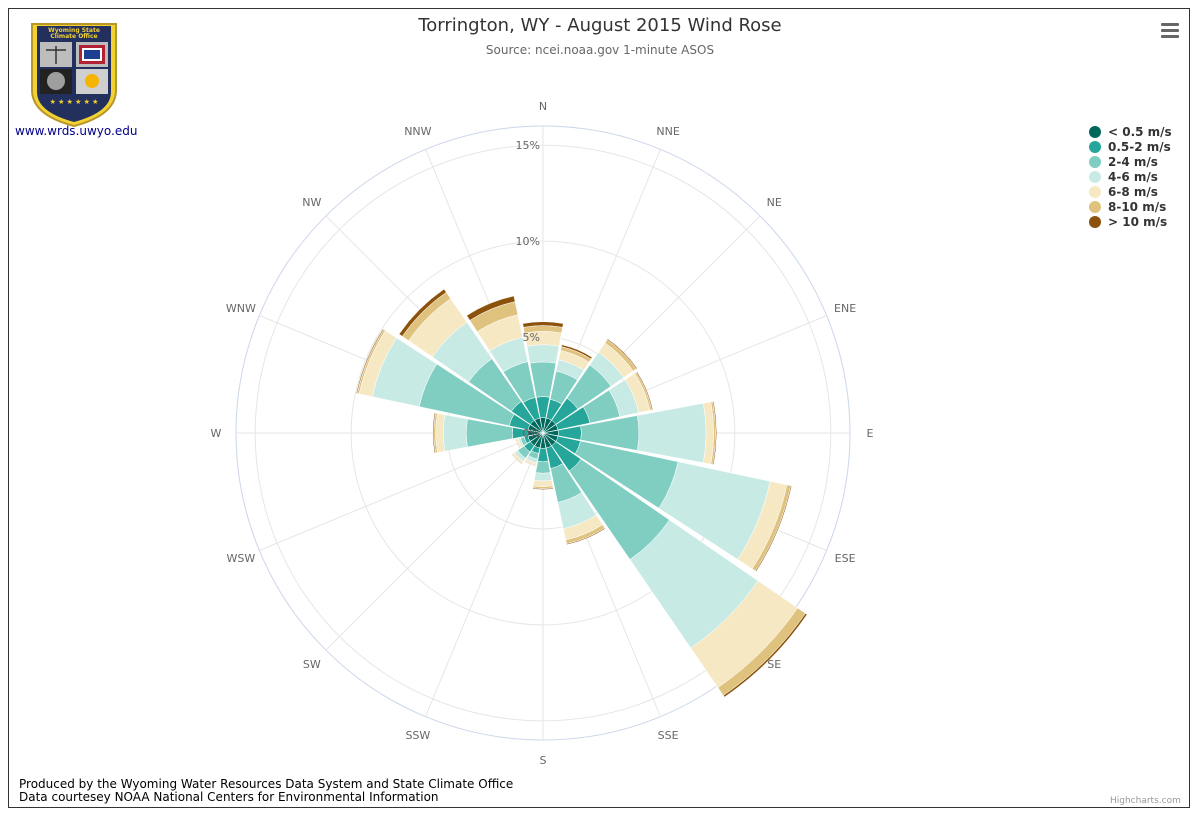  Describe the element at coordinates (1137, 206) in the screenshot. I see `legend-label: 8-10 m/s` at that location.